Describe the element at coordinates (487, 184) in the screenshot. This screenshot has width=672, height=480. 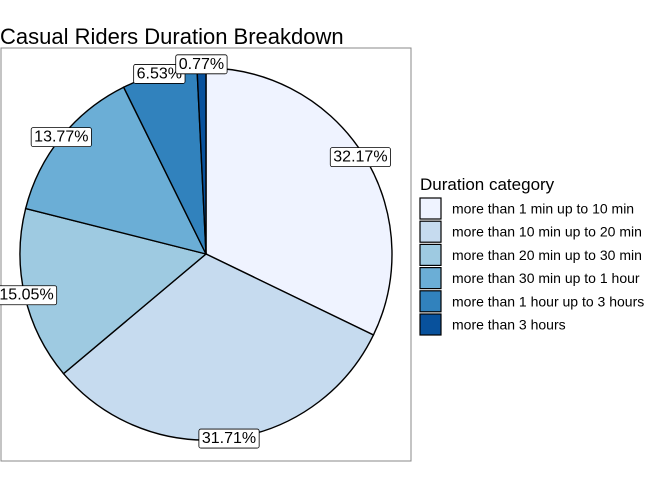
I see `legend-title: Duration category` at that location.